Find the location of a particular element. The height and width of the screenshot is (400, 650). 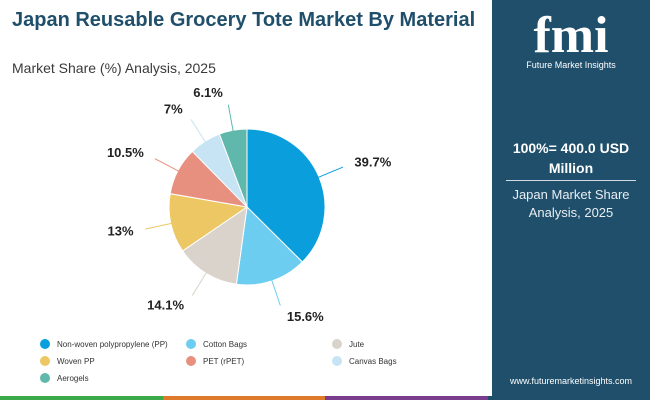

legend-label: PET (rPET) is located at coordinates (224, 361).